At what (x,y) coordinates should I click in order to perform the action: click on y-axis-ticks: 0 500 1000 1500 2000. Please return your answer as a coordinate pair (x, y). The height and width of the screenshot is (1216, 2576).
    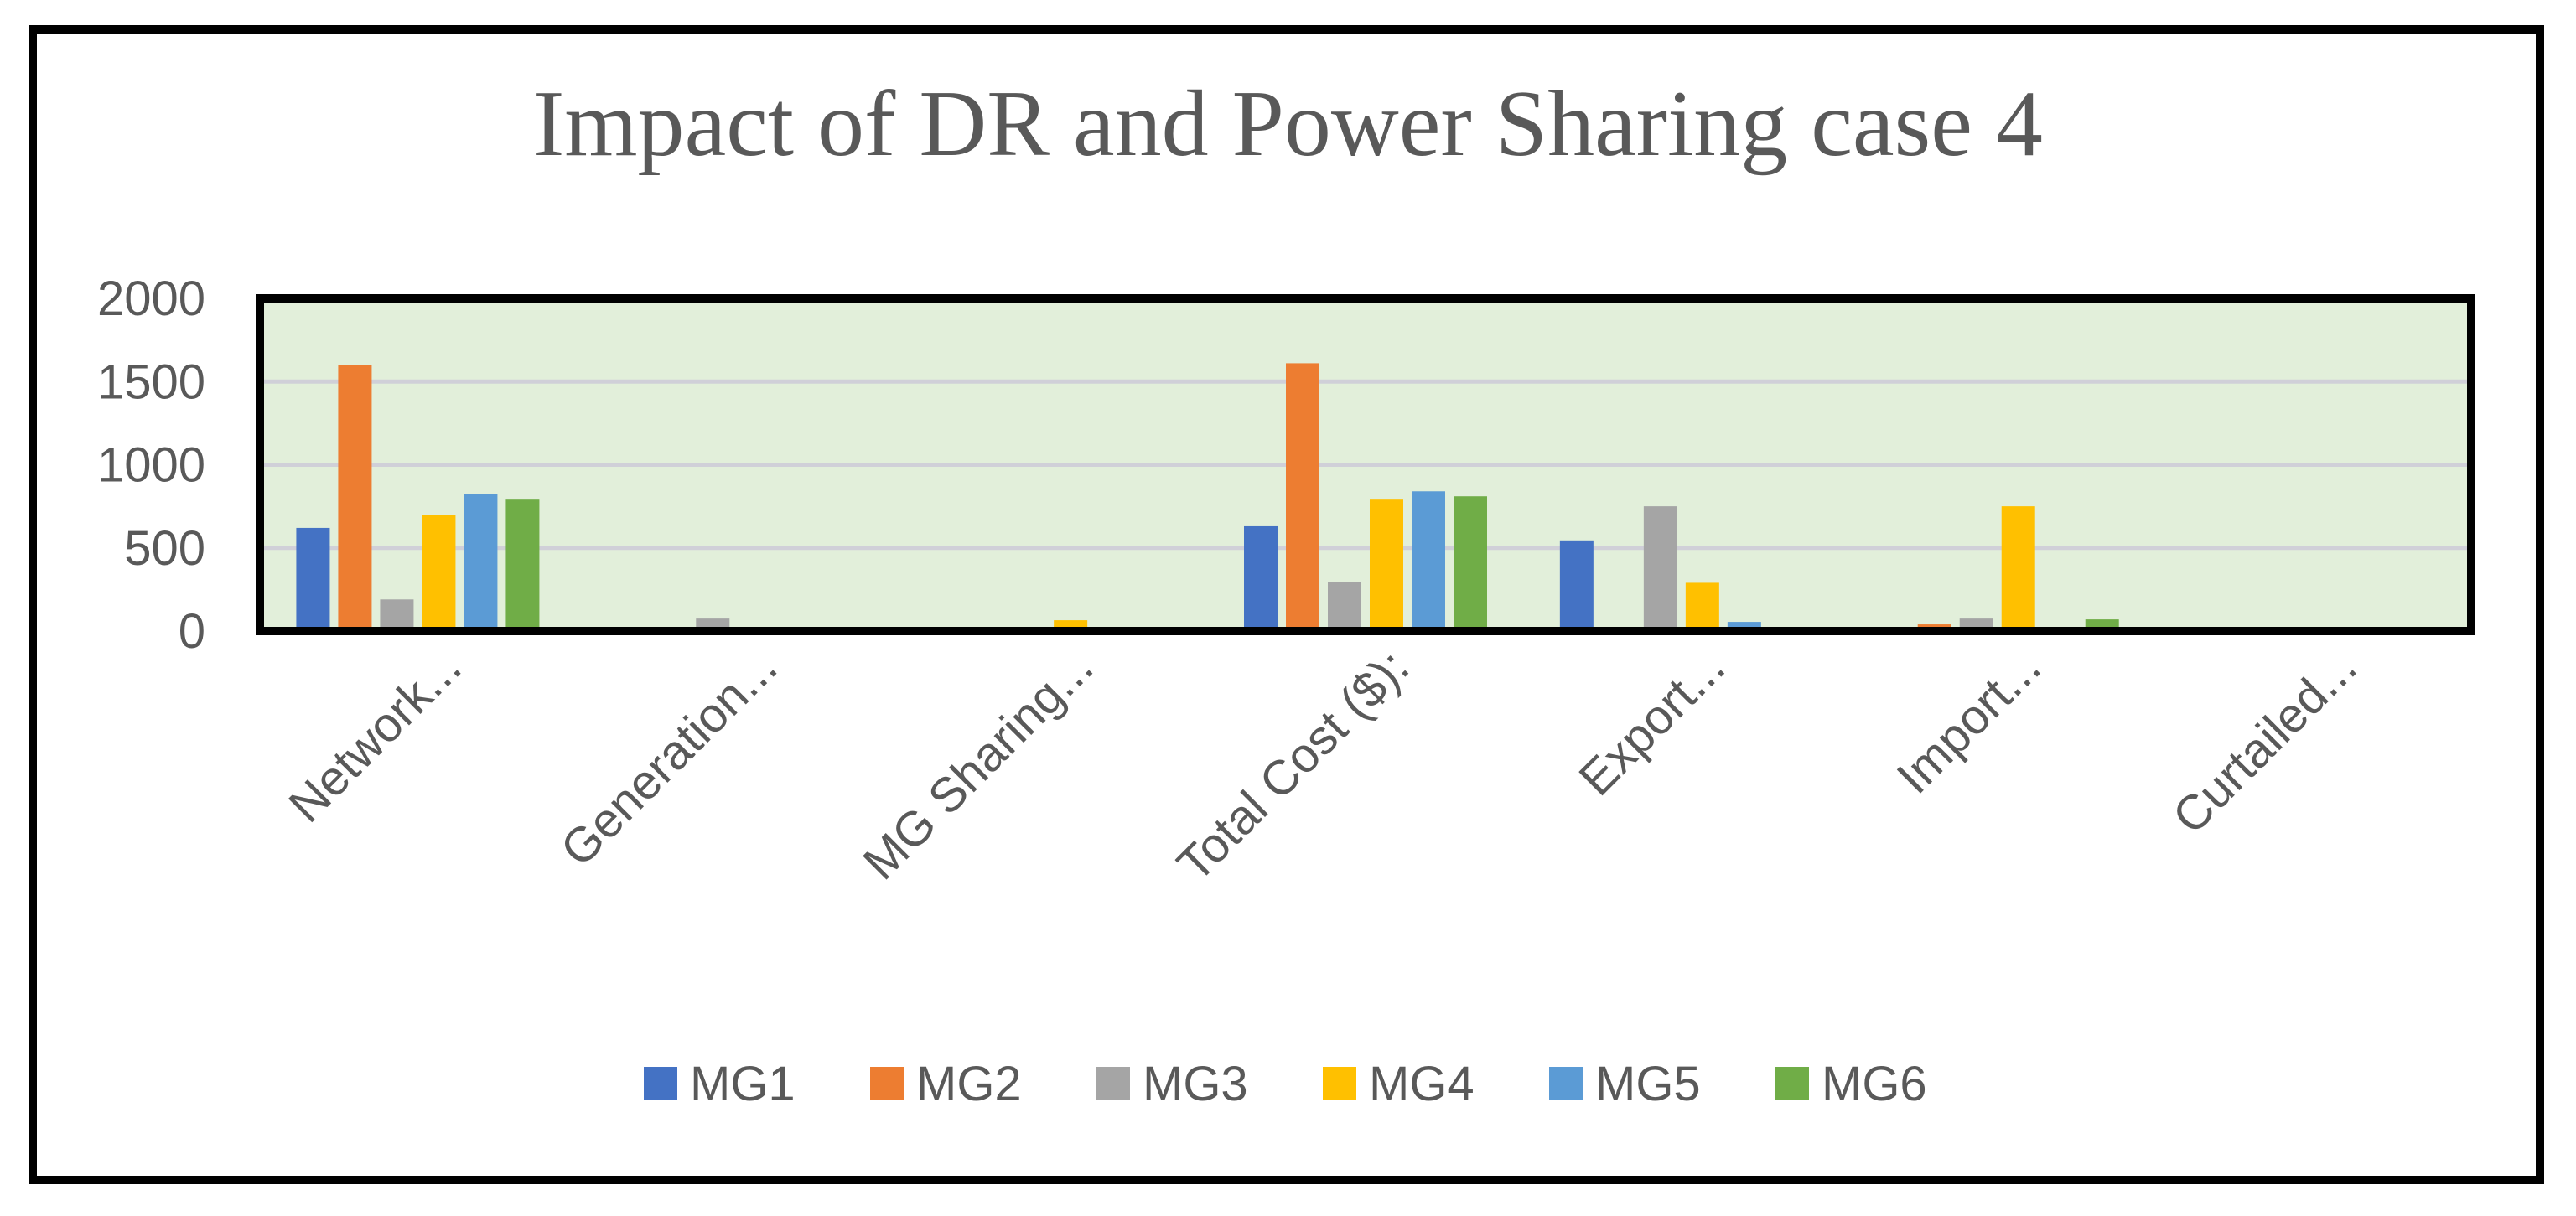
    Looking at the image, I should click on (151, 465).